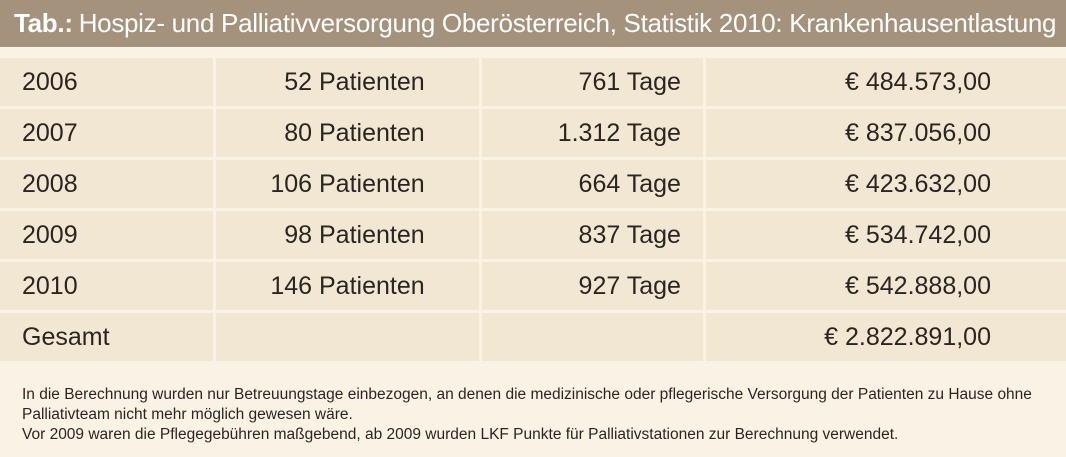 Image resolution: width=1066 pixels, height=457 pixels. Describe the element at coordinates (592, 82) in the screenshot. I see `days-cell: 761 Tage` at that location.